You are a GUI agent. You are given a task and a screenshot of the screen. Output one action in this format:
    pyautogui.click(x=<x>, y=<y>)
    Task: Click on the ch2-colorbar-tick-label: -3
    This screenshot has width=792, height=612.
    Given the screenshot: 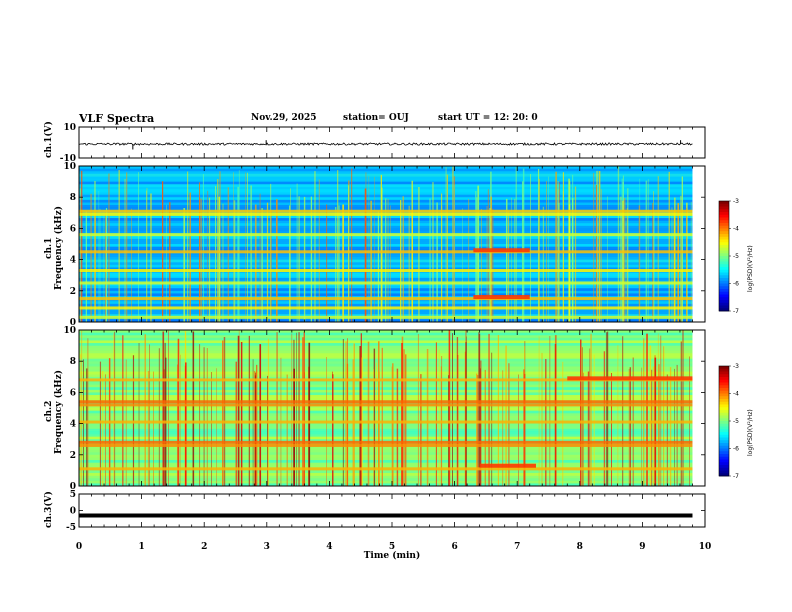 What is the action you would take?
    pyautogui.click(x=736, y=366)
    